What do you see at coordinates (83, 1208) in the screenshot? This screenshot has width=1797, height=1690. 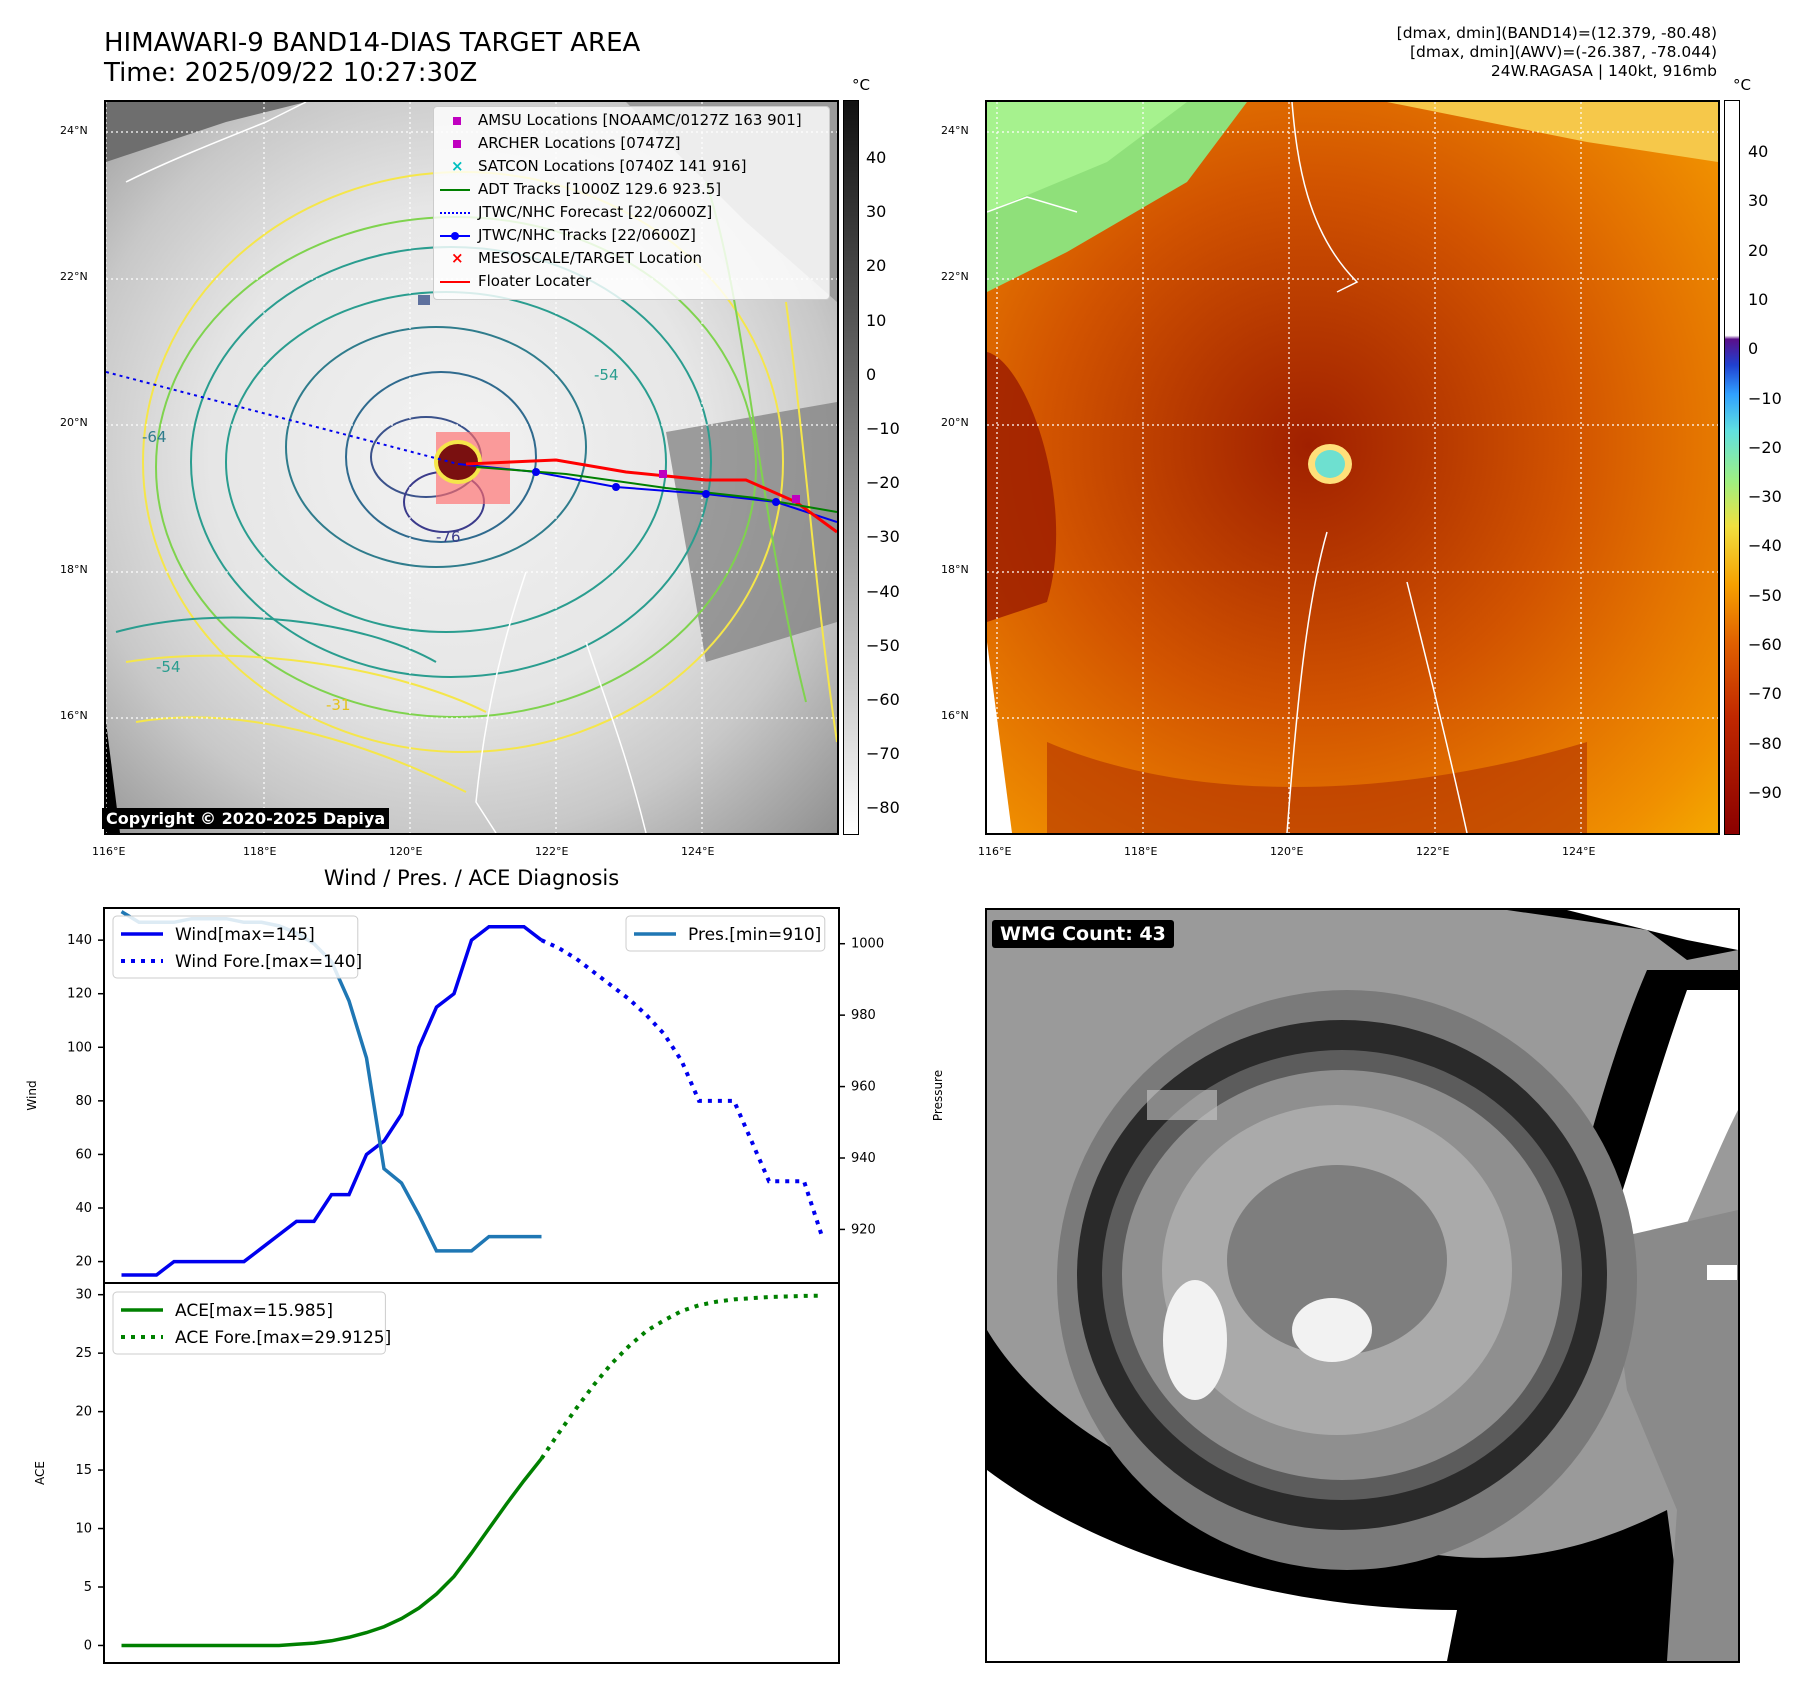 I see `y-tick-label: 40` at bounding box center [83, 1208].